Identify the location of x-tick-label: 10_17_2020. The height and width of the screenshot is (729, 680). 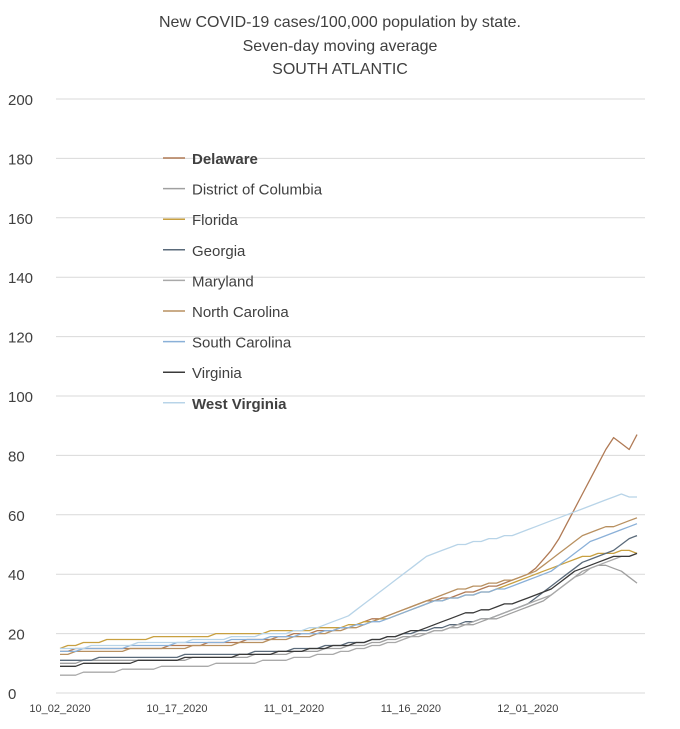
(176, 709).